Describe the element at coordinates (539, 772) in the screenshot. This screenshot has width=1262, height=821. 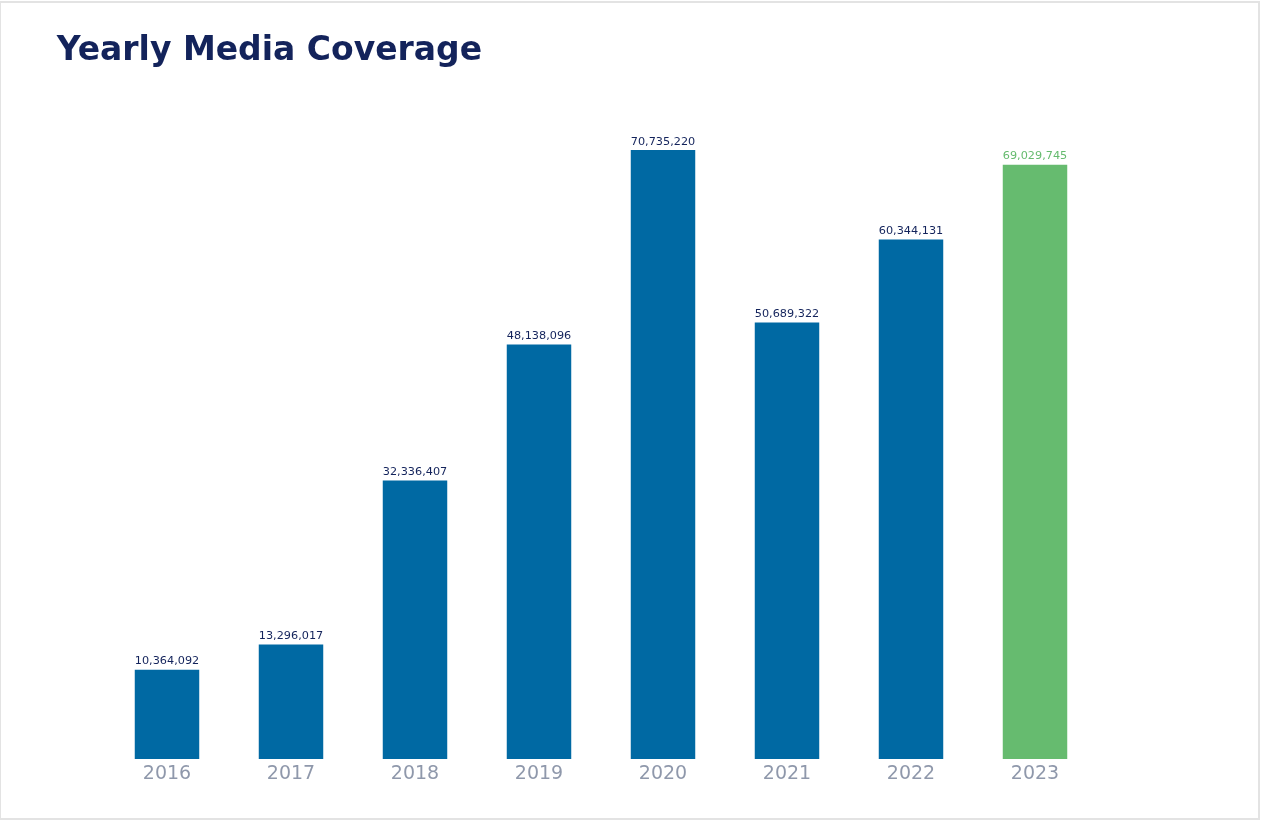
I see `x-tick-label: 2019` at that location.